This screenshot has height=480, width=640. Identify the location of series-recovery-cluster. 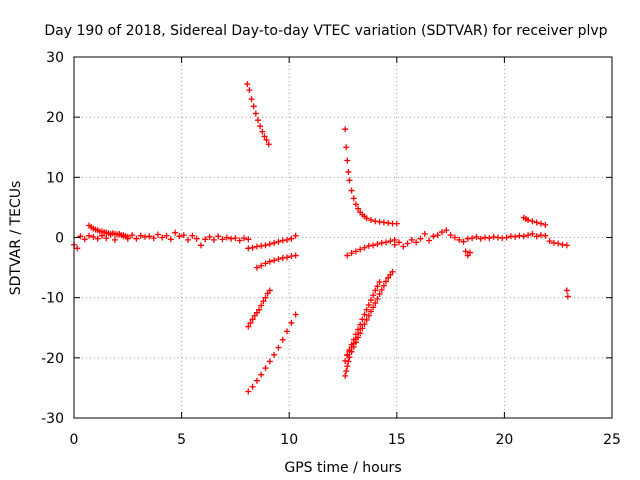
(369, 323).